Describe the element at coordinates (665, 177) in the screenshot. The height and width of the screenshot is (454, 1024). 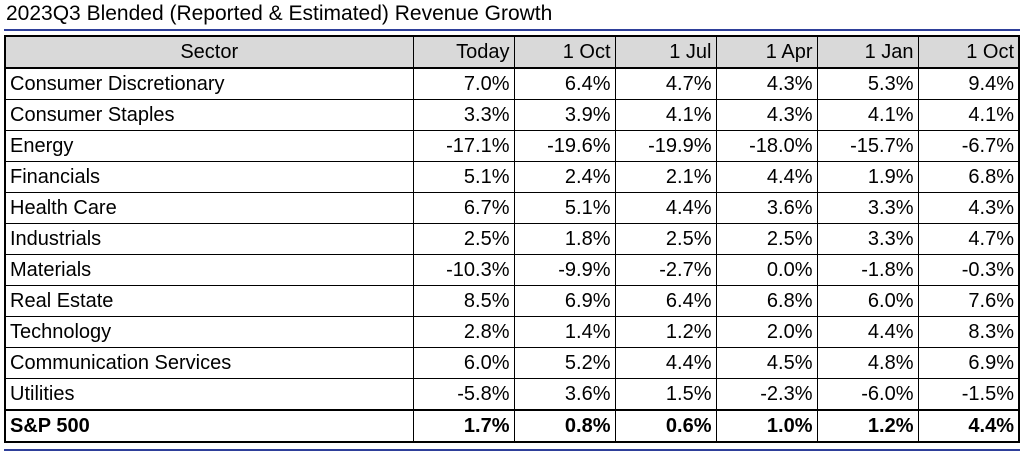
I see `value-cell: 2.1%` at that location.